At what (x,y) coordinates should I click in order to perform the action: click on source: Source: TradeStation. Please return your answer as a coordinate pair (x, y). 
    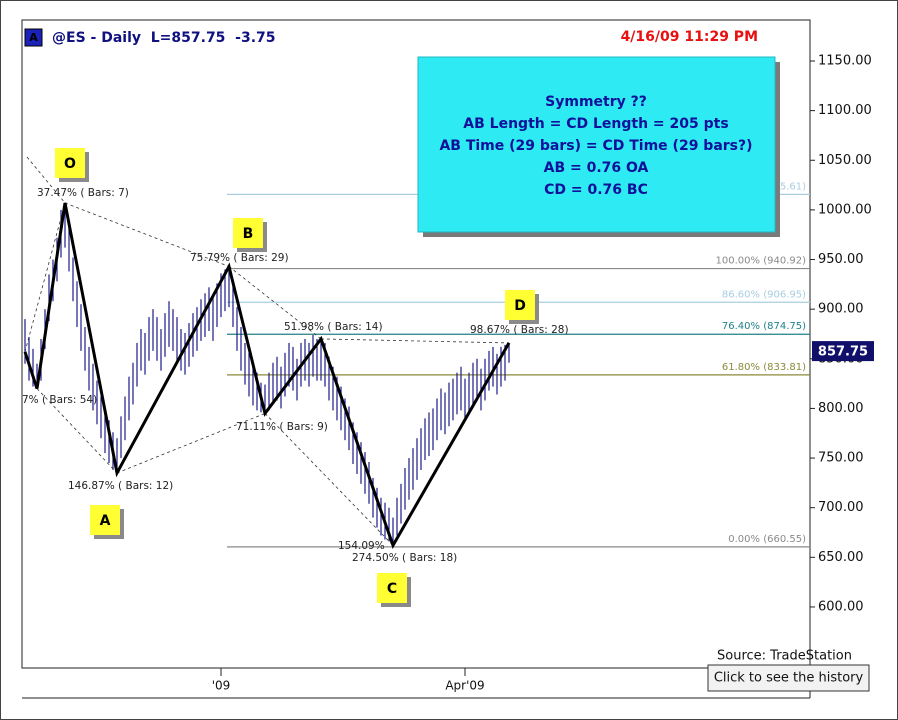
    Looking at the image, I should click on (784, 656).